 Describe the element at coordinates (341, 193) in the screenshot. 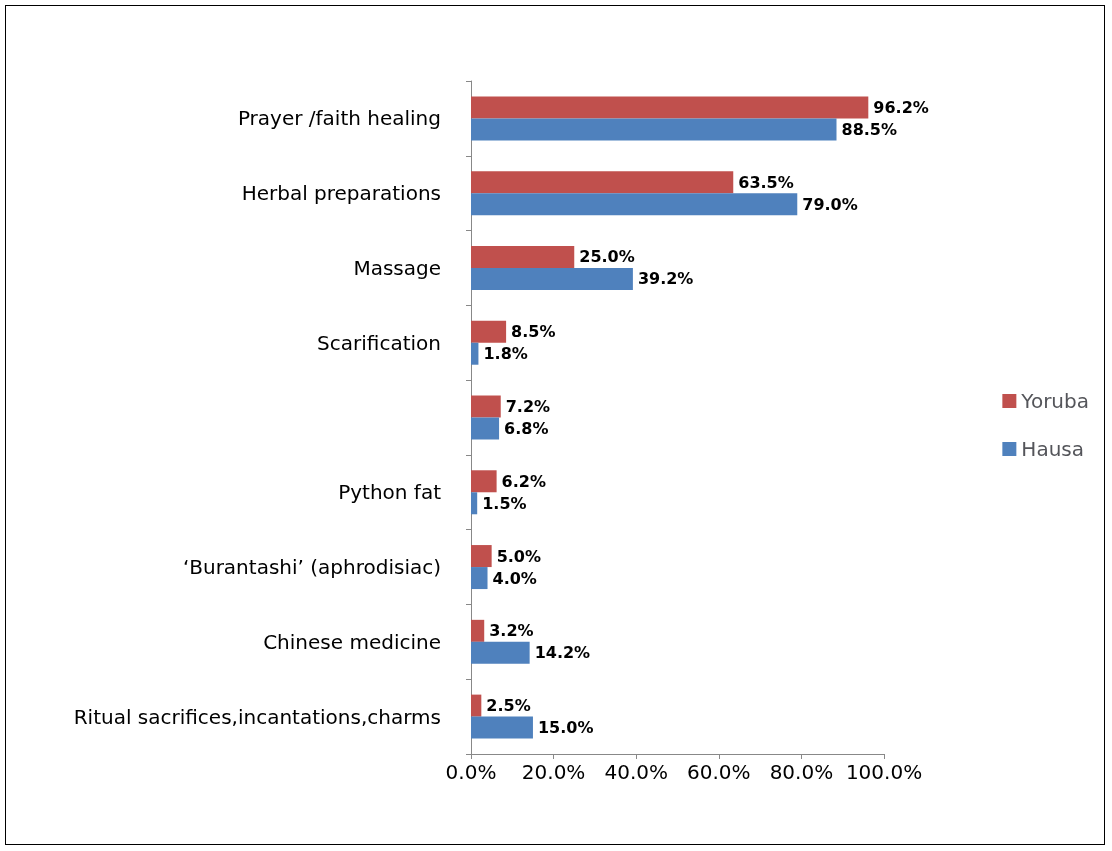

I see `y-tick-label: Herbal preparations` at that location.